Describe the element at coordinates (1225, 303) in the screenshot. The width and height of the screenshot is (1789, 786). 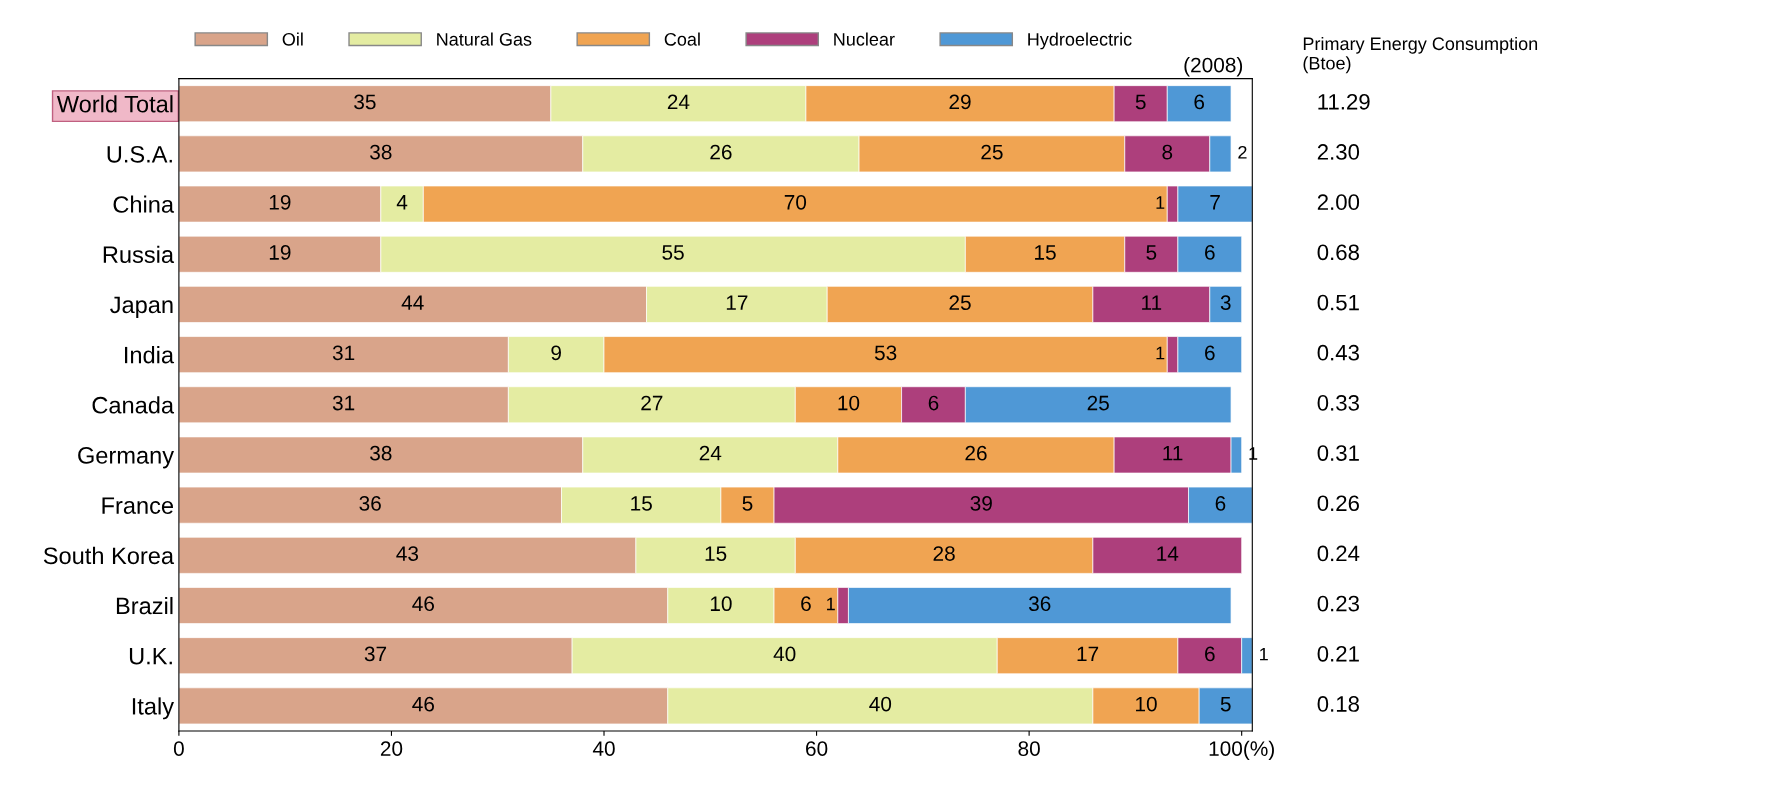
I see `data-label: 3` at that location.